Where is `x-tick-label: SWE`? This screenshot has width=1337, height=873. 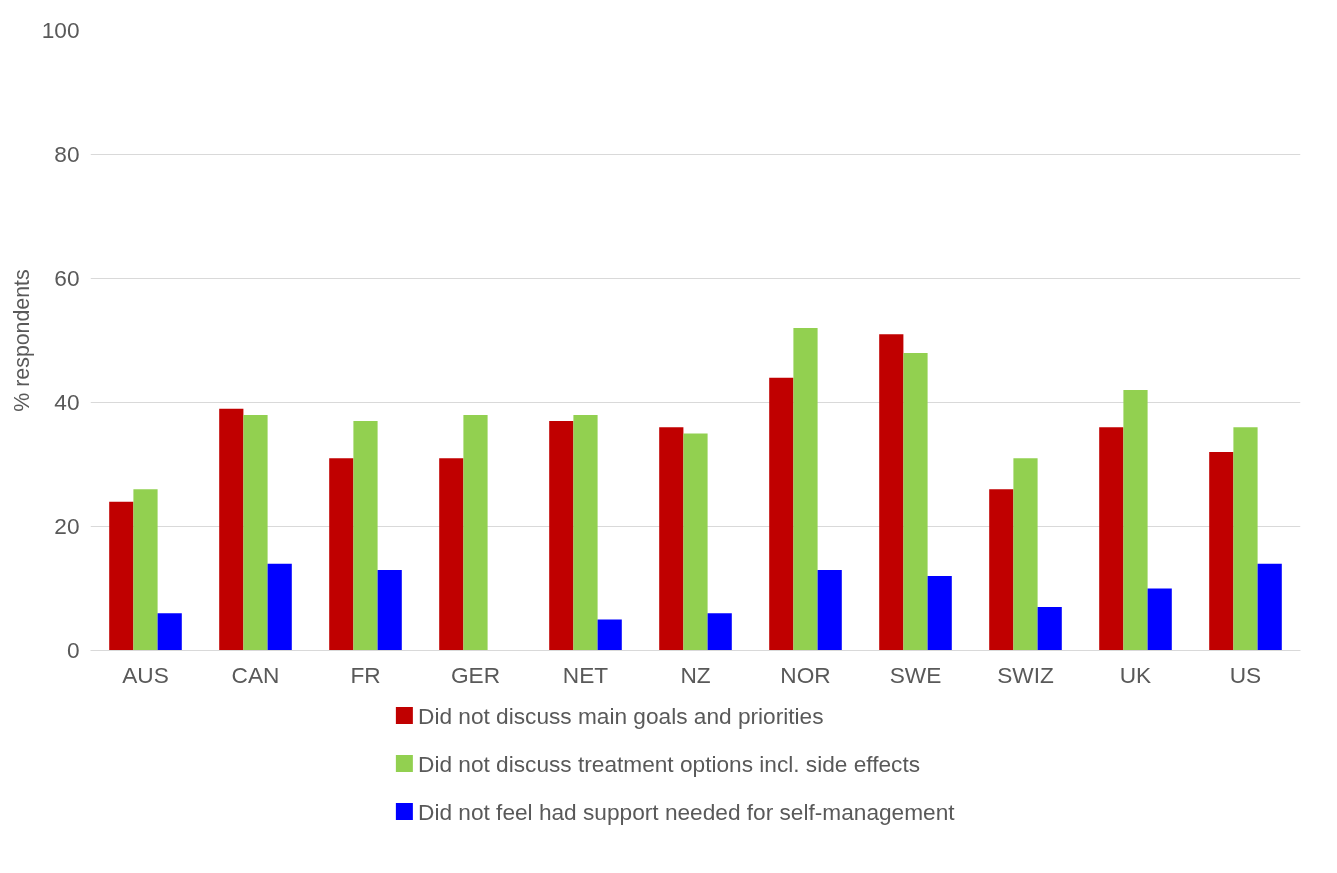 x-tick-label: SWE is located at coordinates (915, 674).